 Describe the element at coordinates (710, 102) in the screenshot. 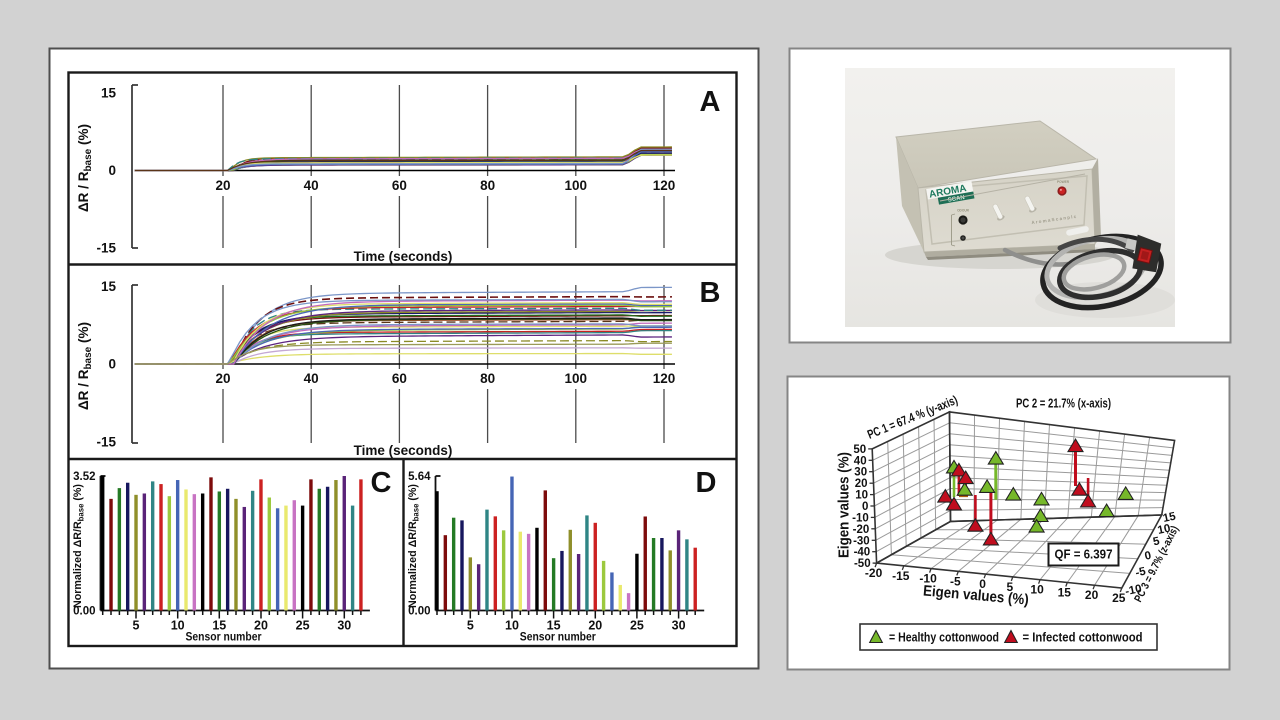

I see `svg-text: A` at that location.